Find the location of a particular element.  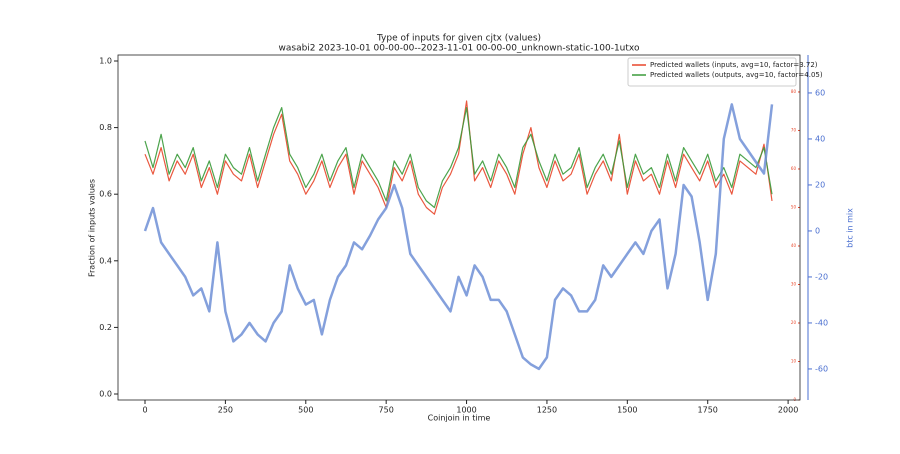

y3-tick-label: 80 is located at coordinates (794, 91).